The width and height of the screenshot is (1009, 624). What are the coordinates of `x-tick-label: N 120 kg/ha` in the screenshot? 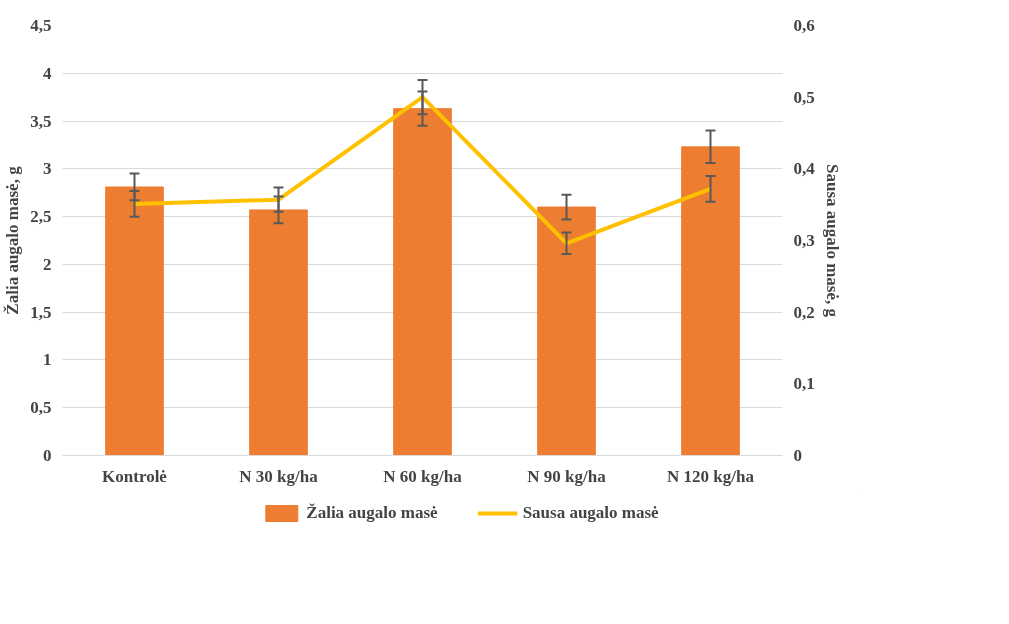 It's located at (711, 476).